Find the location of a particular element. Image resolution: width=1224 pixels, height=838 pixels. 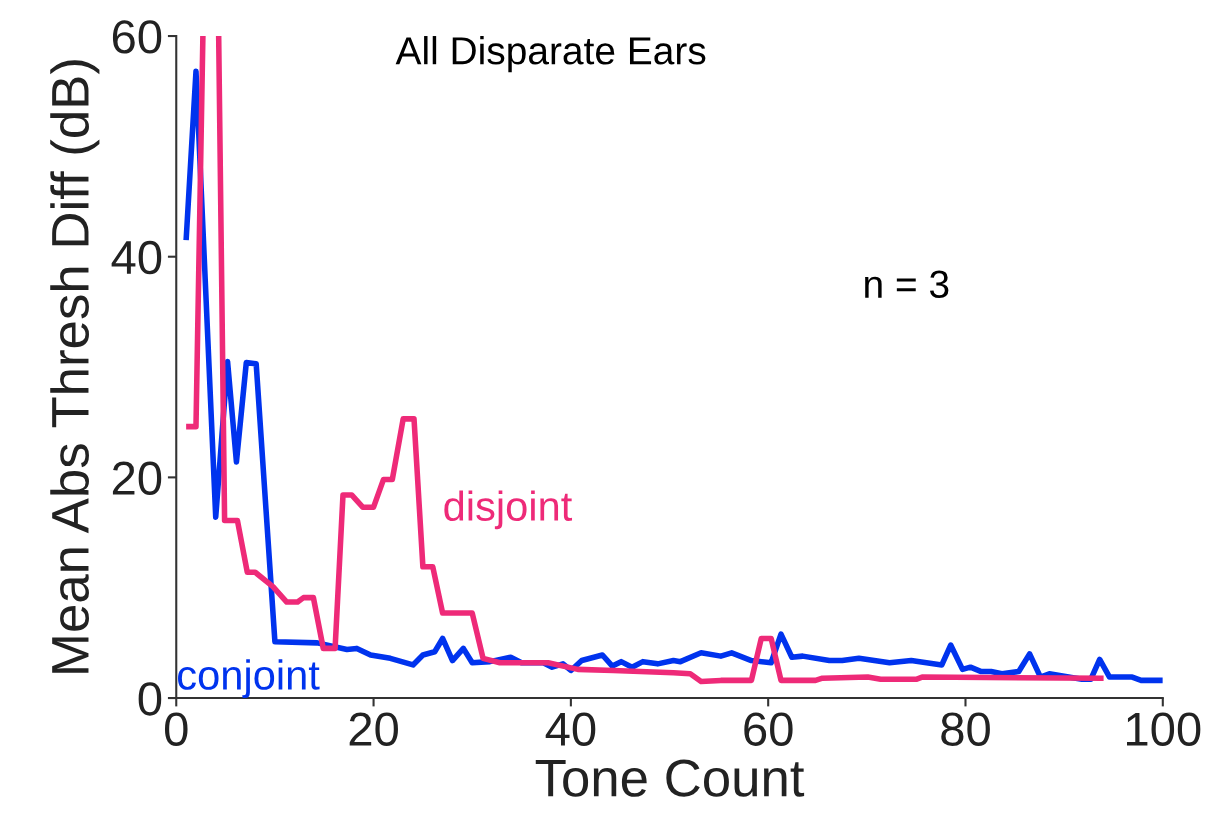

y-tick-label: 0 is located at coordinates (150, 699).